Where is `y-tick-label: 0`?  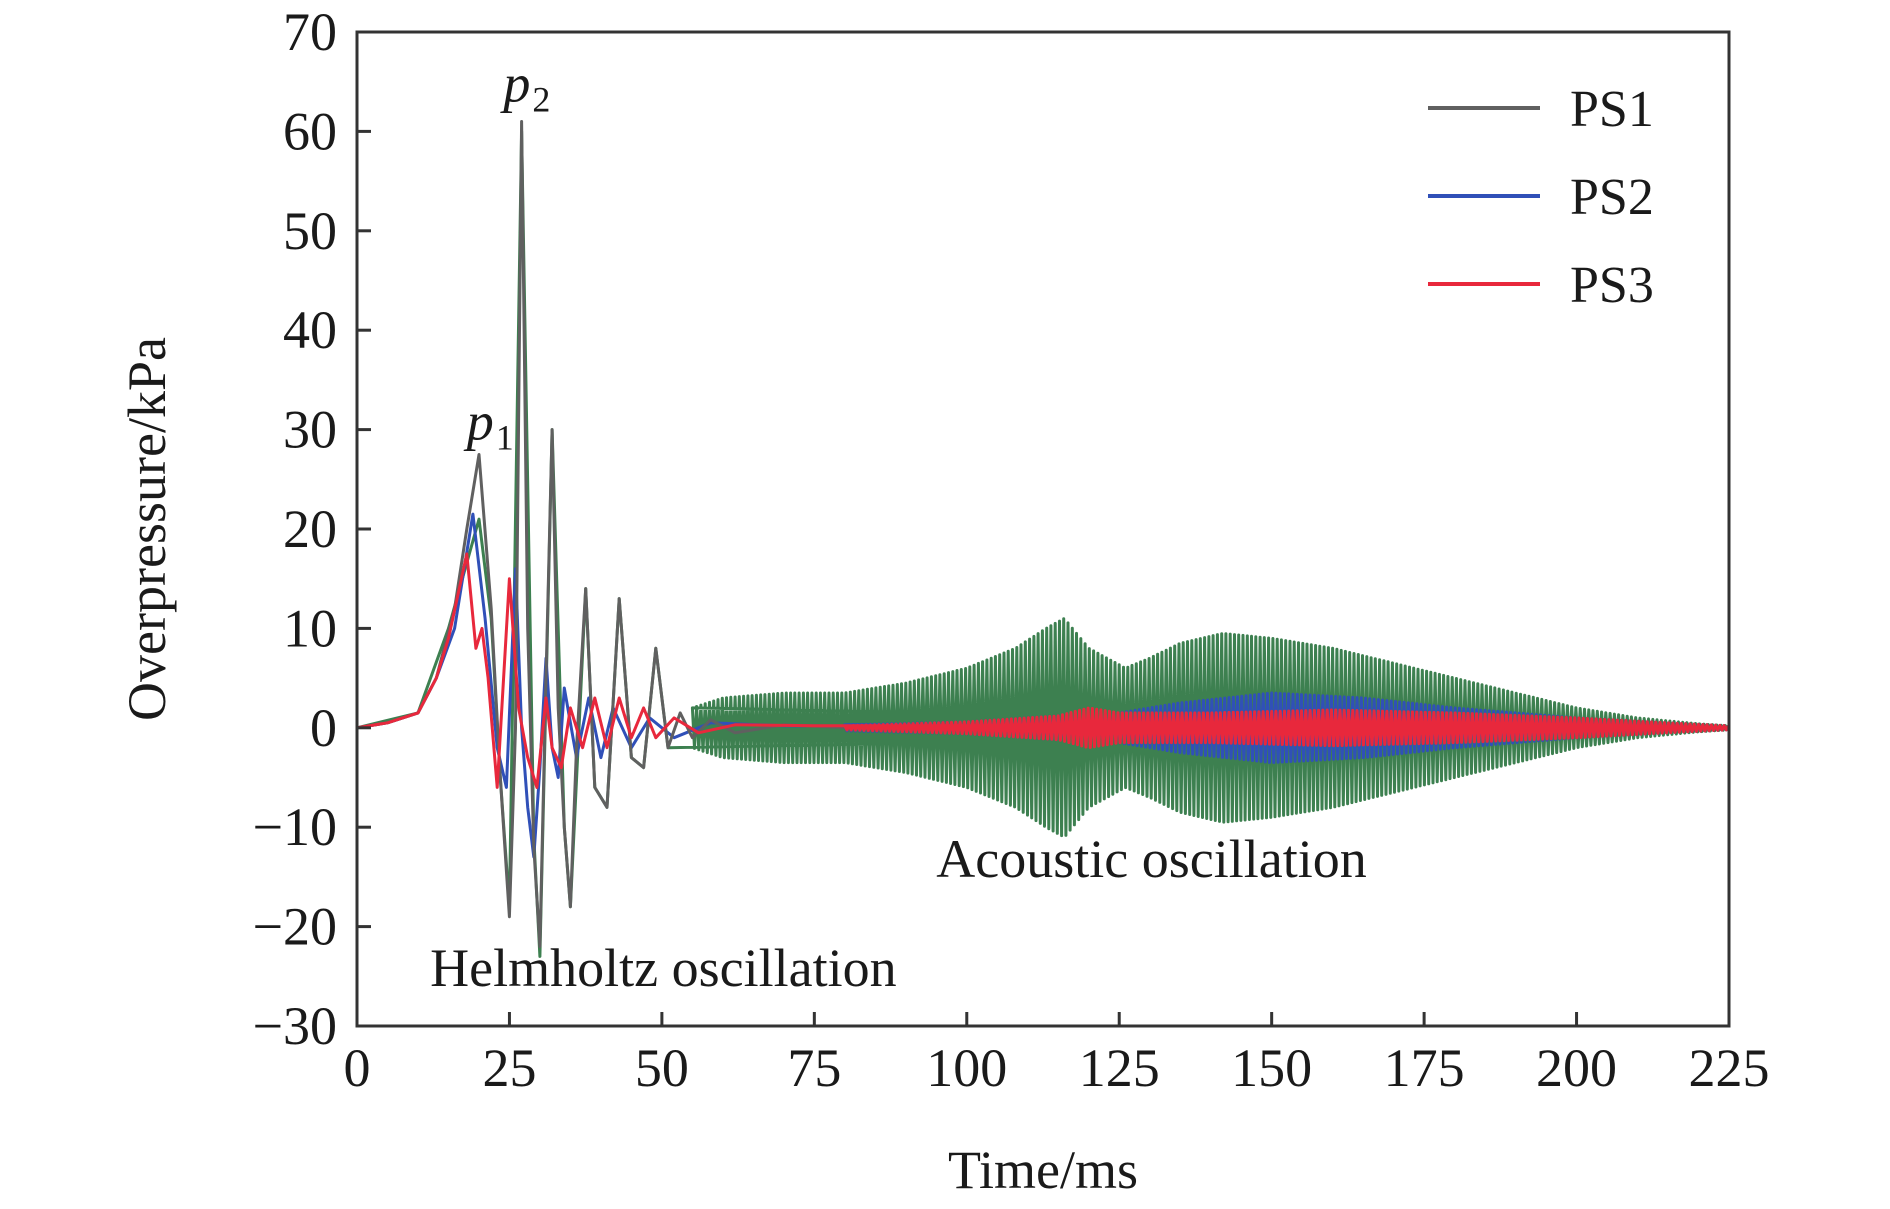 y-tick-label: 0 is located at coordinates (323, 728).